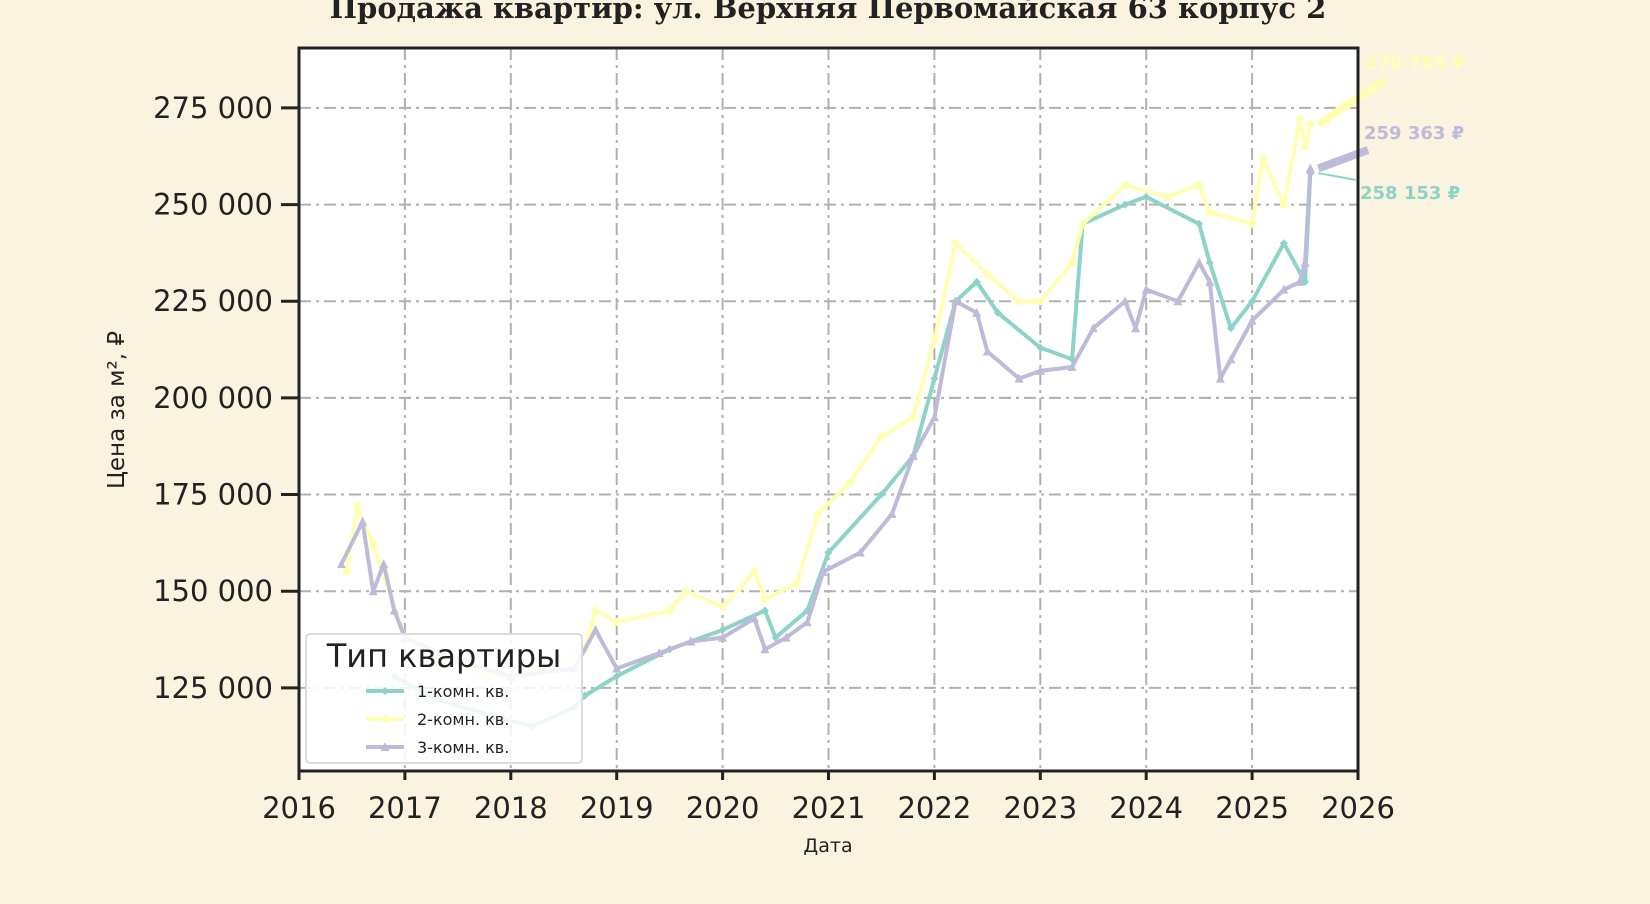 The width and height of the screenshot is (1650, 904). Describe the element at coordinates (1410, 193) in the screenshot. I see `annotation-label: 258 153 ₽` at that location.